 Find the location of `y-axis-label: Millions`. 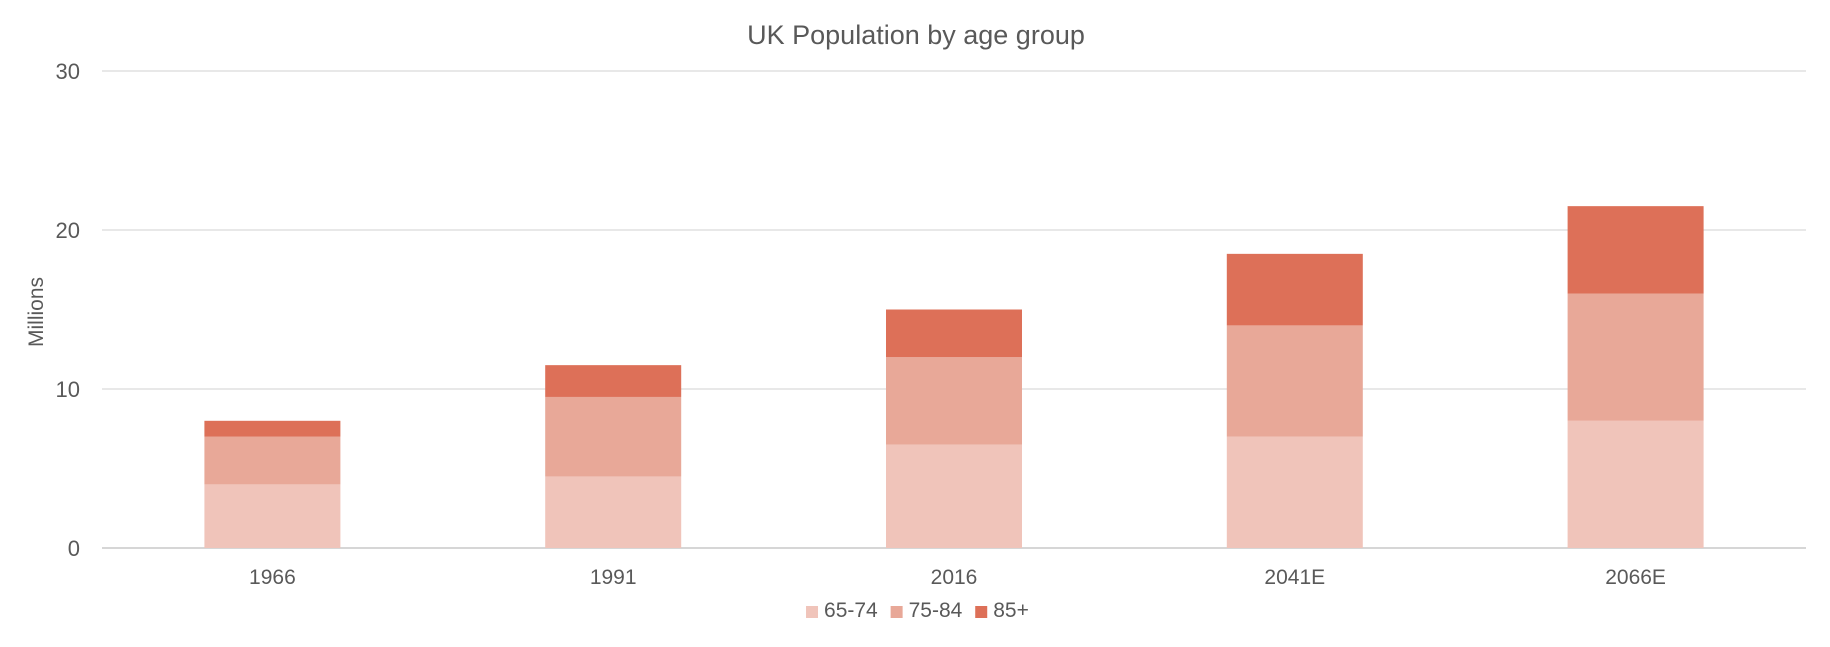

y-axis-label: Millions is located at coordinates (36, 312).